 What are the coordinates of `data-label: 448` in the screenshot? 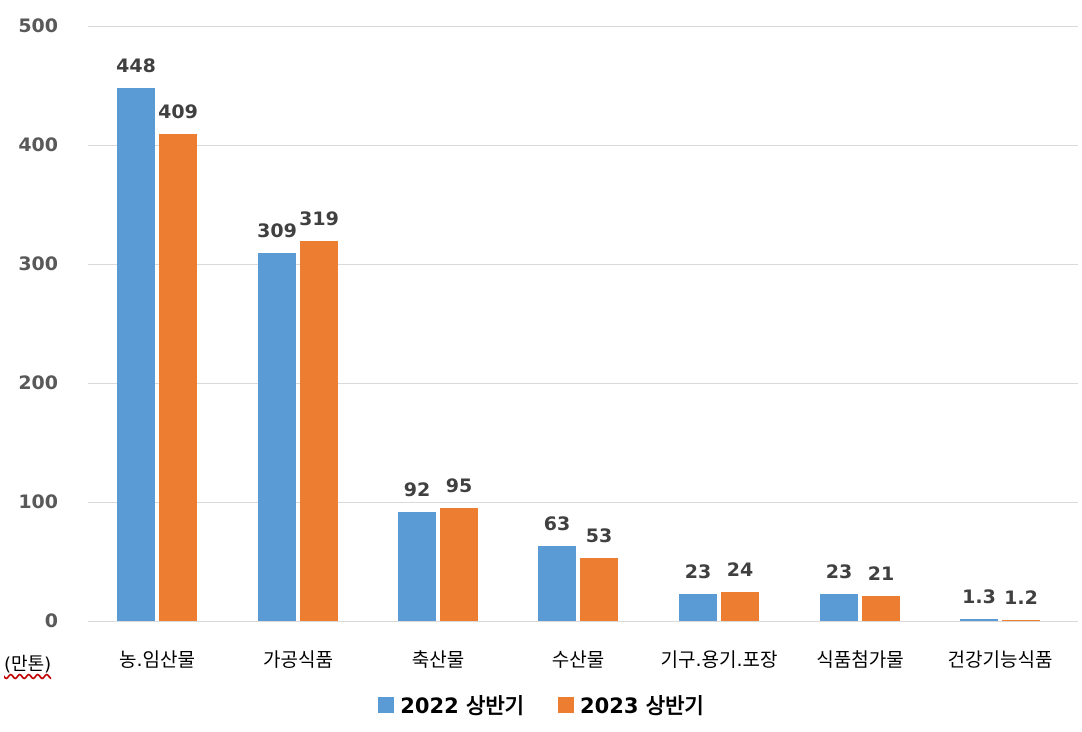 It's located at (136, 65).